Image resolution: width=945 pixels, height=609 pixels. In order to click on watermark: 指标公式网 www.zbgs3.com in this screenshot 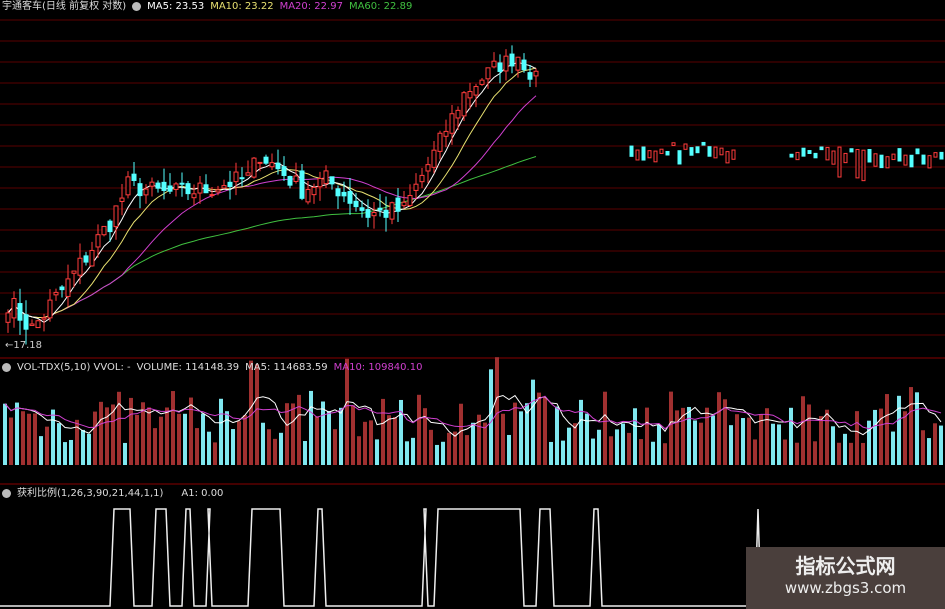, I will do `click(845, 578)`.